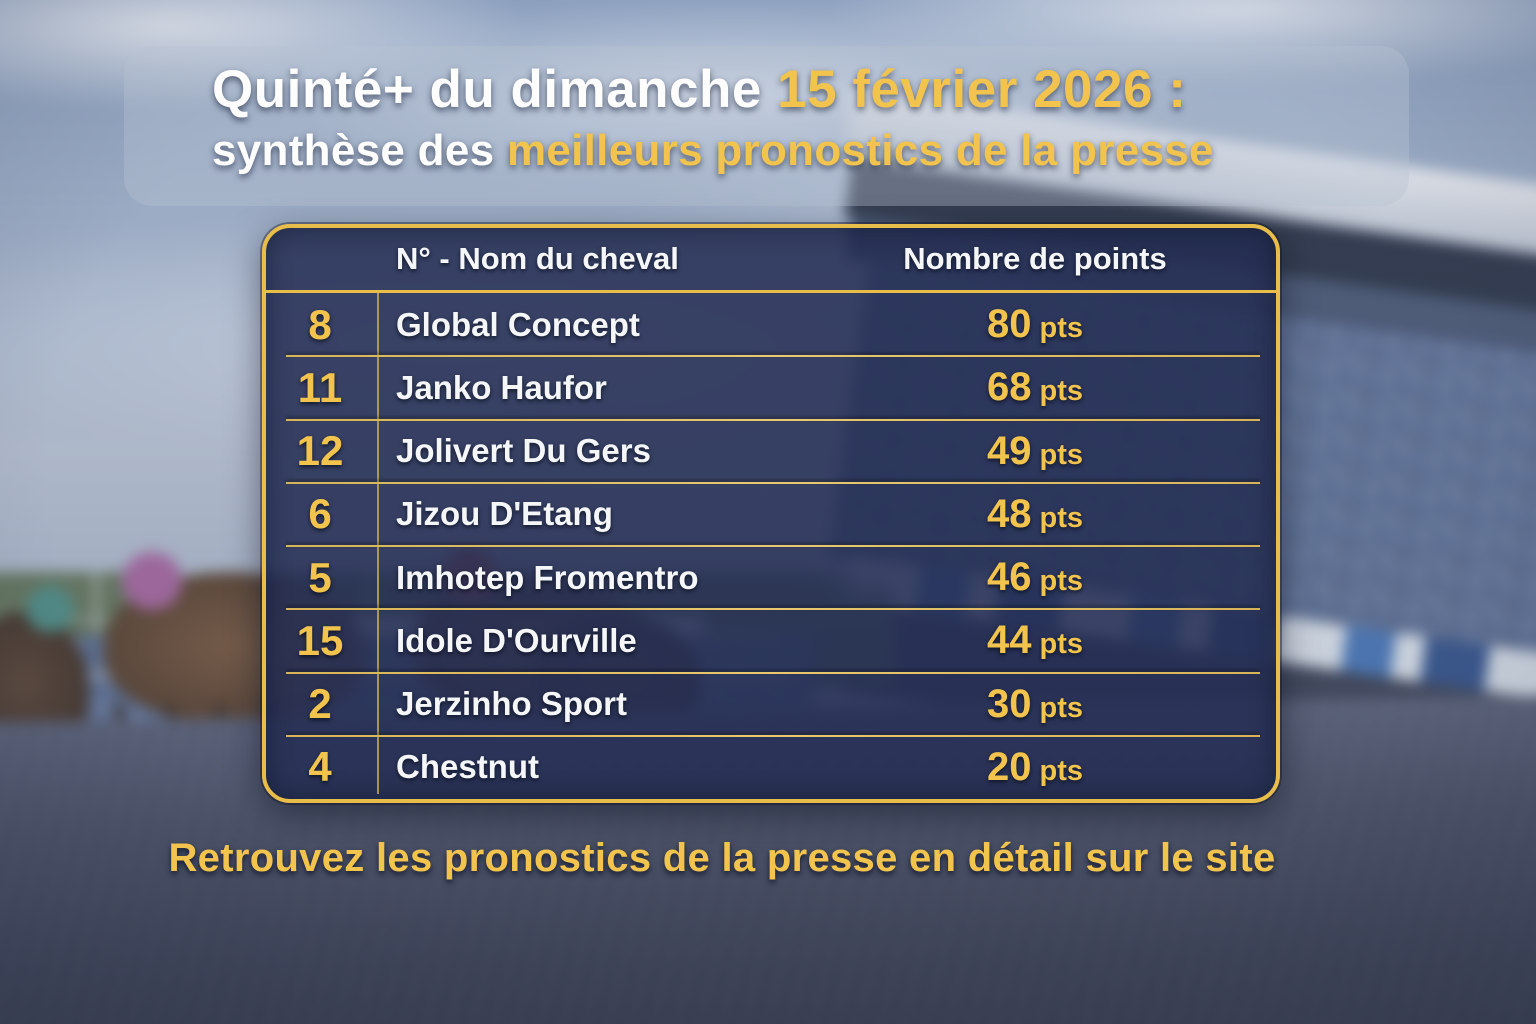 Image resolution: width=1536 pixels, height=1024 pixels. I want to click on points-value: 49, so click(1009, 450).